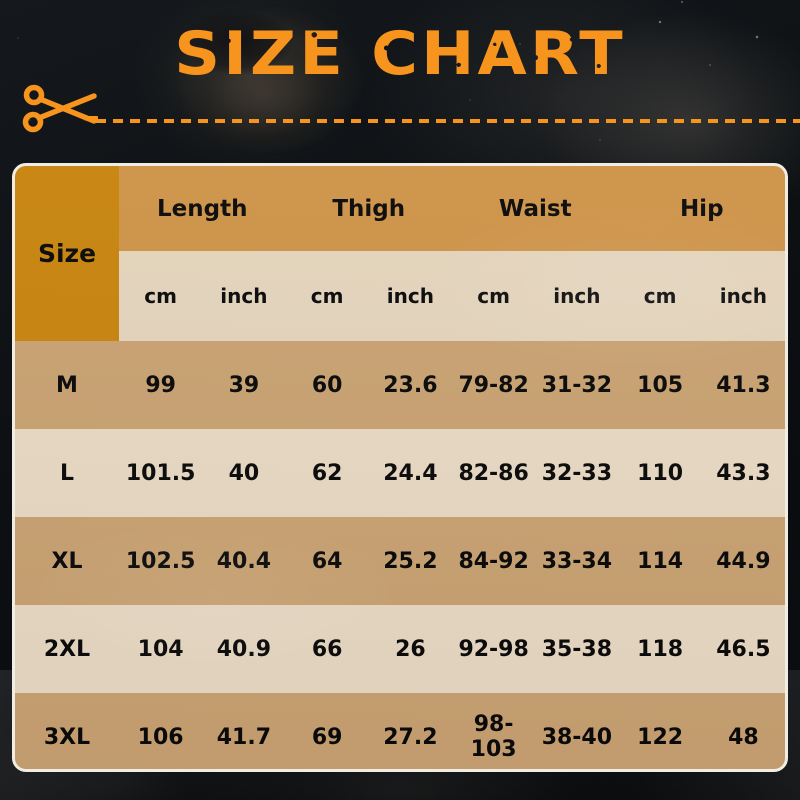 This screenshot has width=800, height=800. What do you see at coordinates (327, 561) in the screenshot?
I see `cell-thigh-cm: 64` at bounding box center [327, 561].